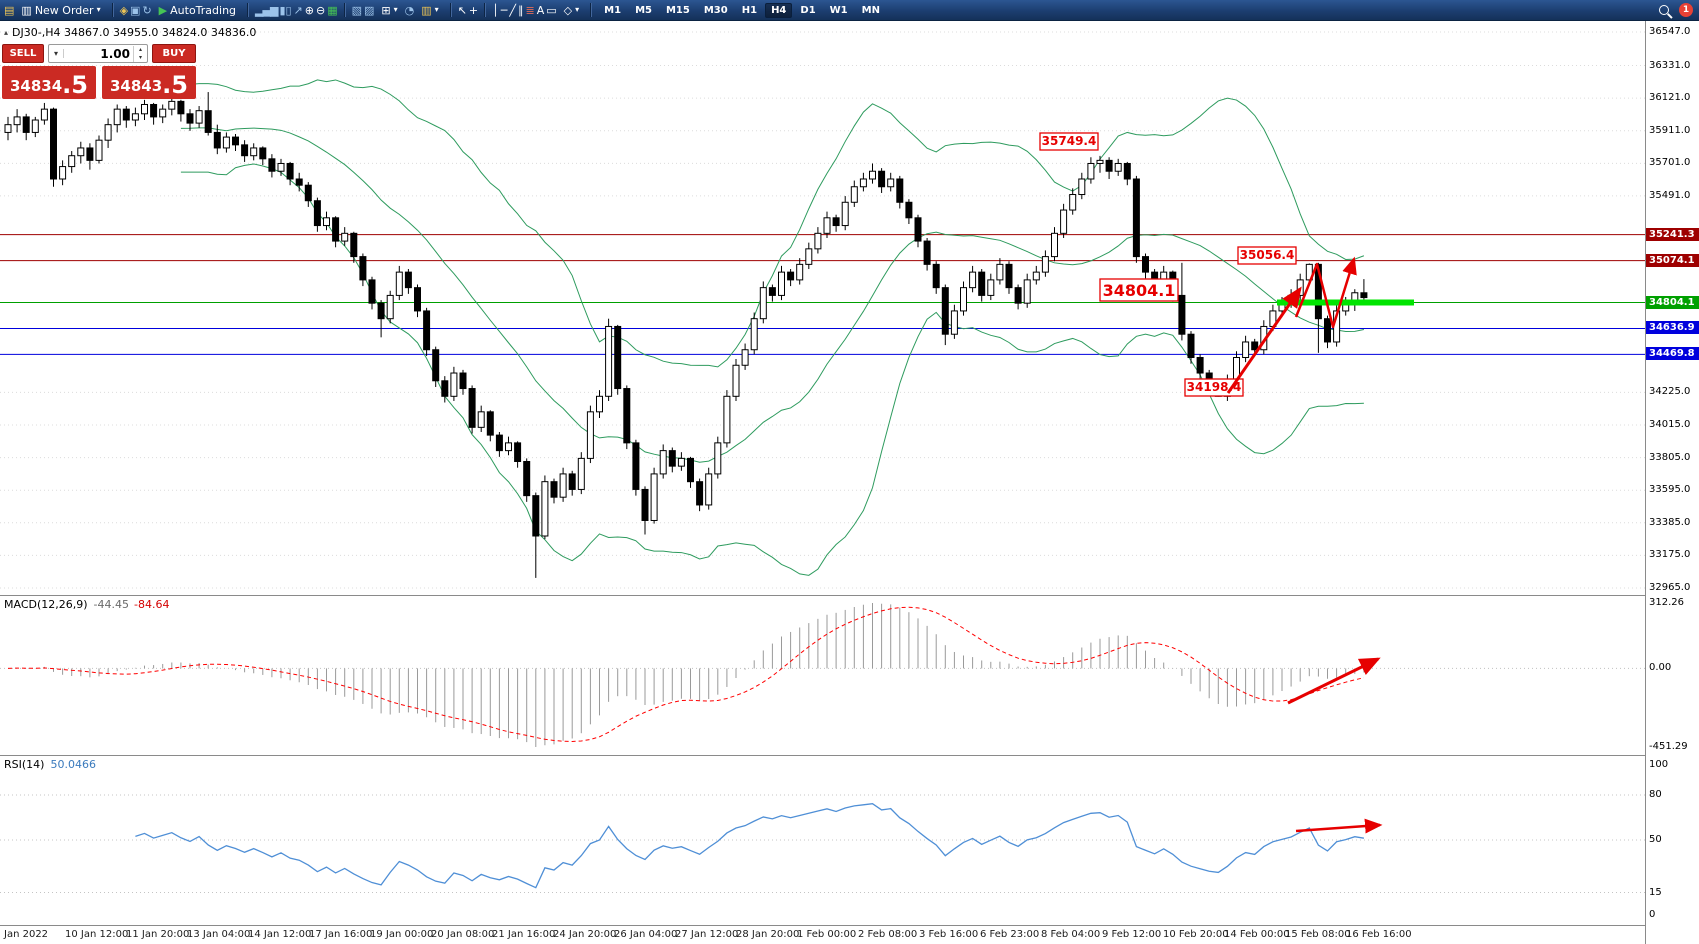 Image resolution: width=1699 pixels, height=944 pixels. What do you see at coordinates (298, 10) in the screenshot?
I see `line-chart-icon: ↗` at bounding box center [298, 10].